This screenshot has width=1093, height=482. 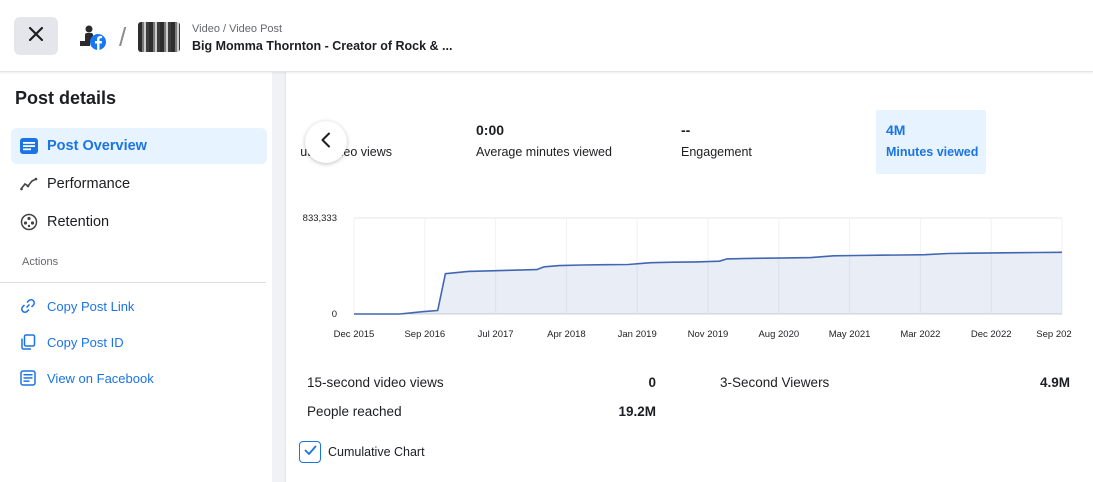 What do you see at coordinates (375, 382) in the screenshot?
I see `stat-label-15-second-views: 15-second video views` at bounding box center [375, 382].